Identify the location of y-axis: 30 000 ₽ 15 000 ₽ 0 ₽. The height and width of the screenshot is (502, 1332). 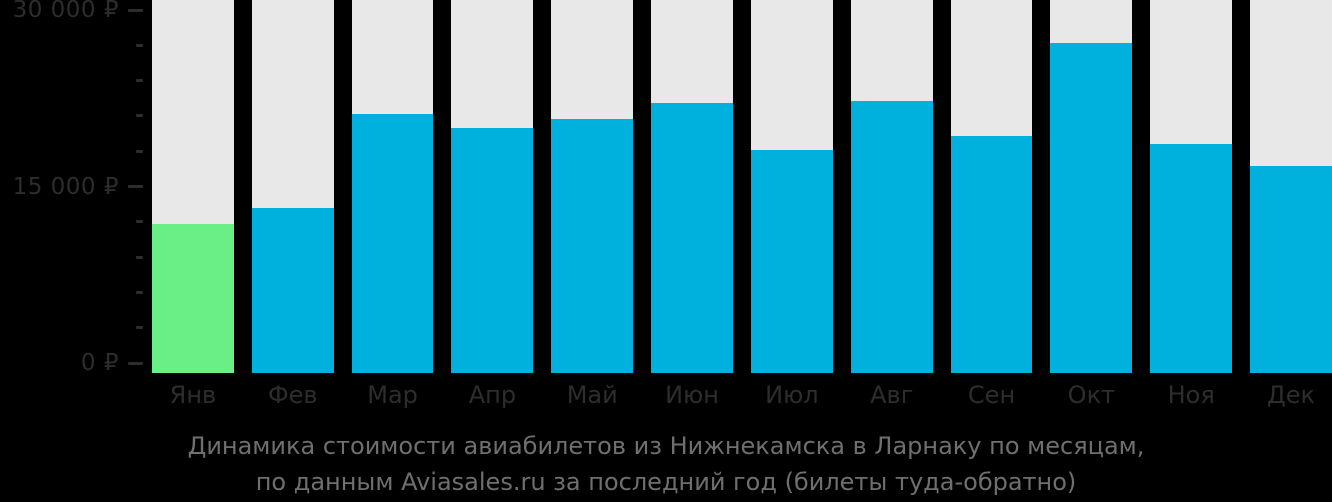
(71, 188).